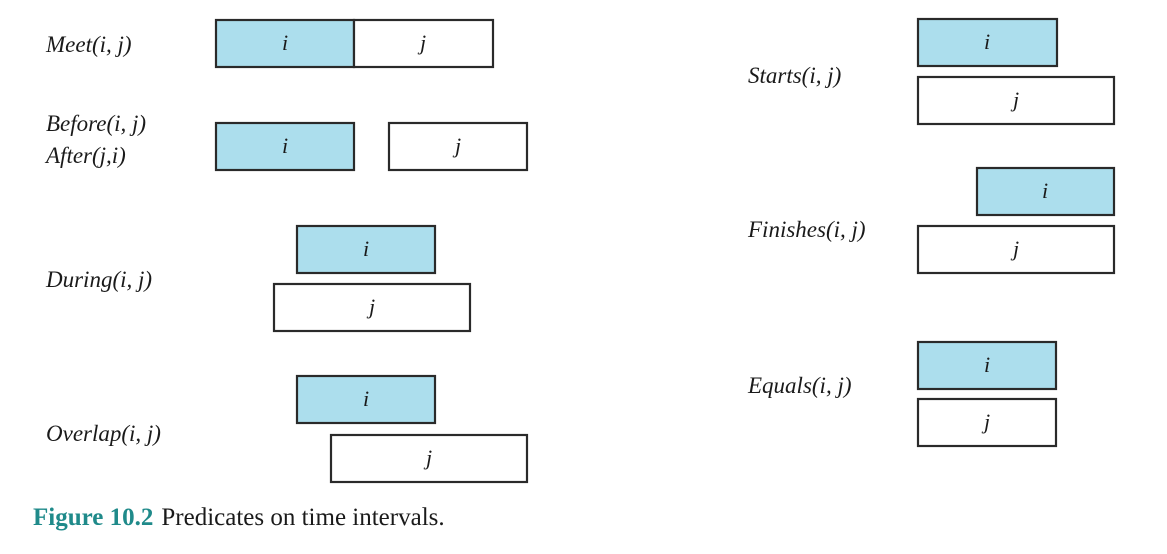 Image resolution: width=1167 pixels, height=554 pixels. What do you see at coordinates (96, 123) in the screenshot?
I see `before-label: Before(i, j)` at bounding box center [96, 123].